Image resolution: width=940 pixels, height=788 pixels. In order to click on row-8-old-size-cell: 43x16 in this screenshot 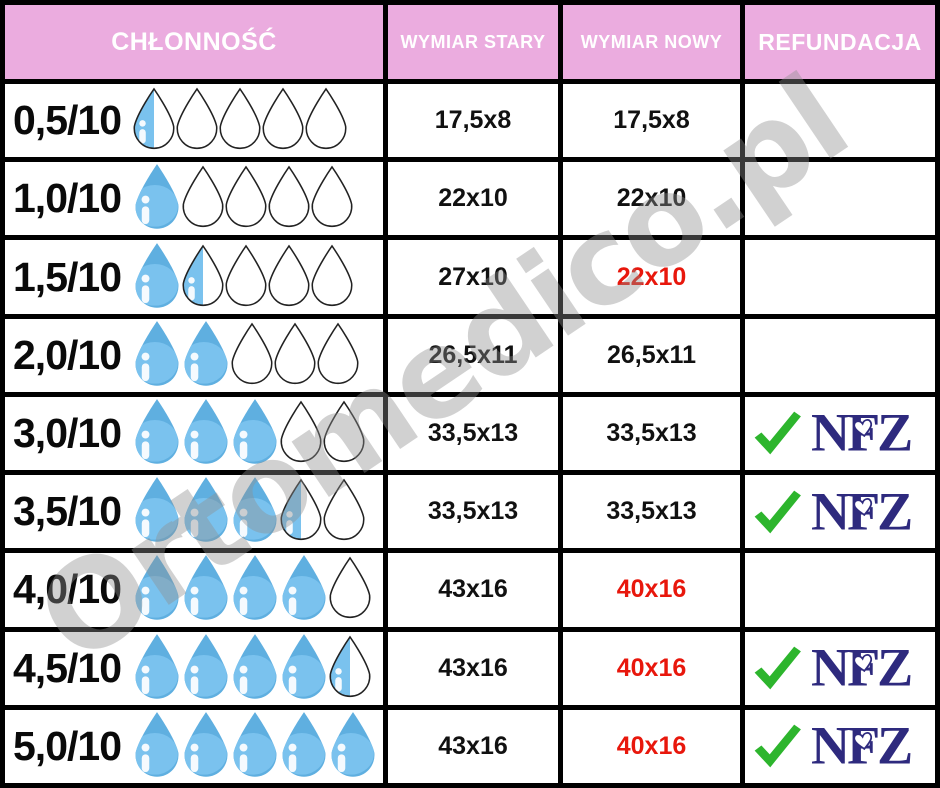, I will do `click(473, 746)`.